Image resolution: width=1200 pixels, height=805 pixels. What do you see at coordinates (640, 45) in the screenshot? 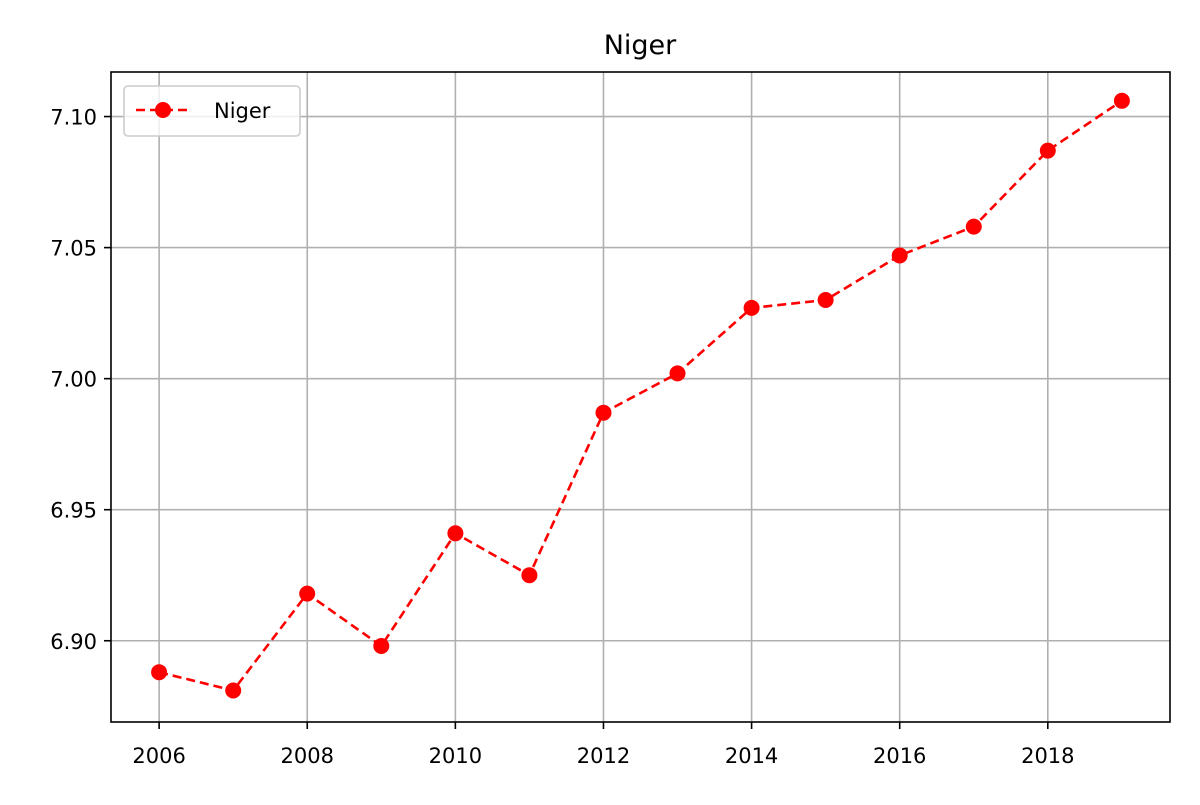
I see `chart-title: Niger` at bounding box center [640, 45].